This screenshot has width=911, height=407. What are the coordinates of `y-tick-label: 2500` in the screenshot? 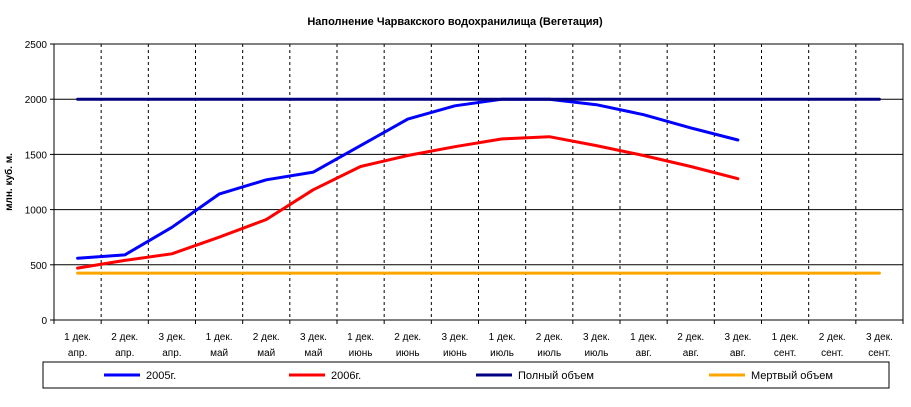 It's located at (36, 45).